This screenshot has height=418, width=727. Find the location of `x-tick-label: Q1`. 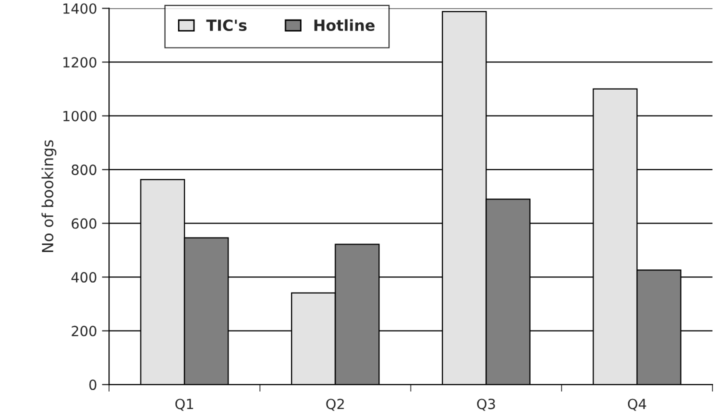

x-tick-label: Q1 is located at coordinates (184, 404).